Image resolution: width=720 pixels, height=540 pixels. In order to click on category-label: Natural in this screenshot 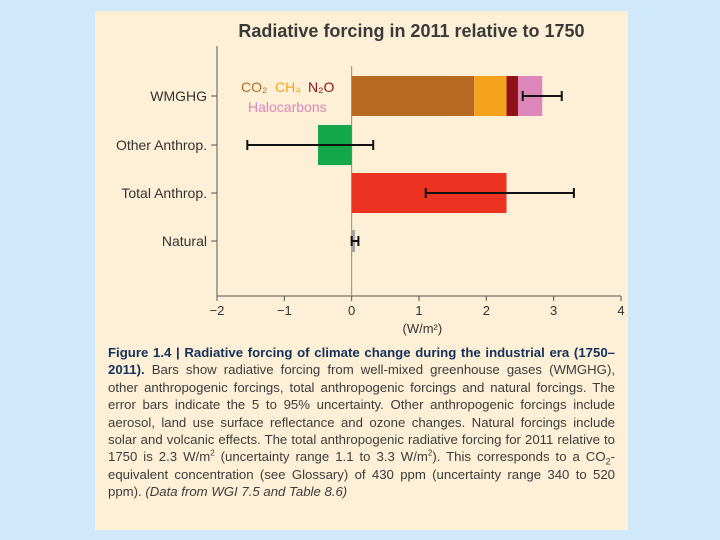, I will do `click(184, 241)`.